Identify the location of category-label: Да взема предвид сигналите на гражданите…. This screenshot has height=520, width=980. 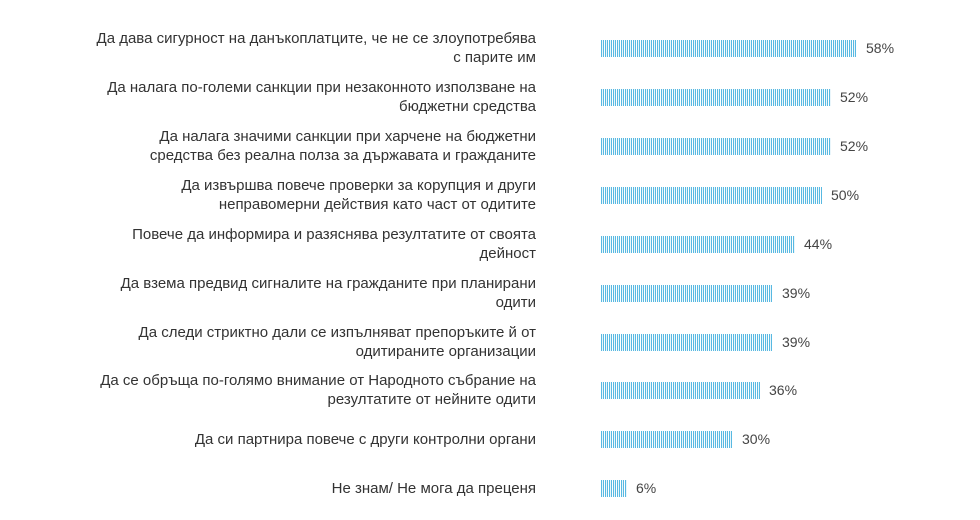
(328, 293).